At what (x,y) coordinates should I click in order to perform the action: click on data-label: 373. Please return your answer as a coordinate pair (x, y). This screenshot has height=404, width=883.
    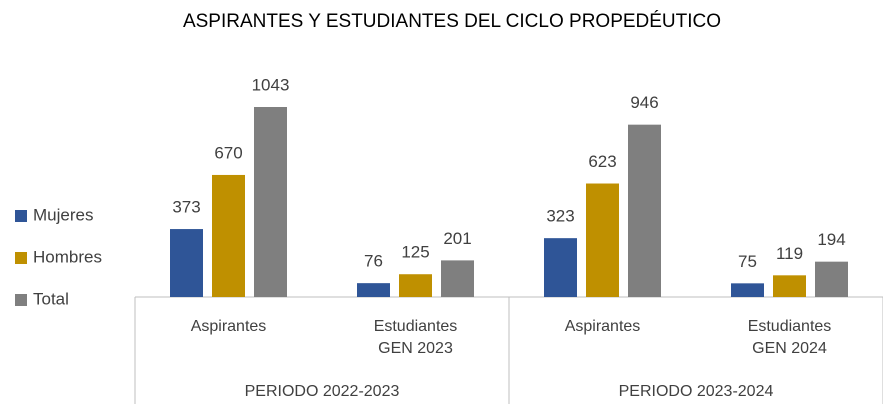
    Looking at the image, I should click on (186, 207).